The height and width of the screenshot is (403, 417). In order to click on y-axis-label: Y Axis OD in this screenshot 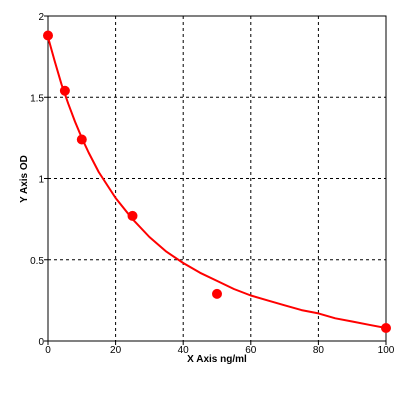, I will do `click(24, 179)`.